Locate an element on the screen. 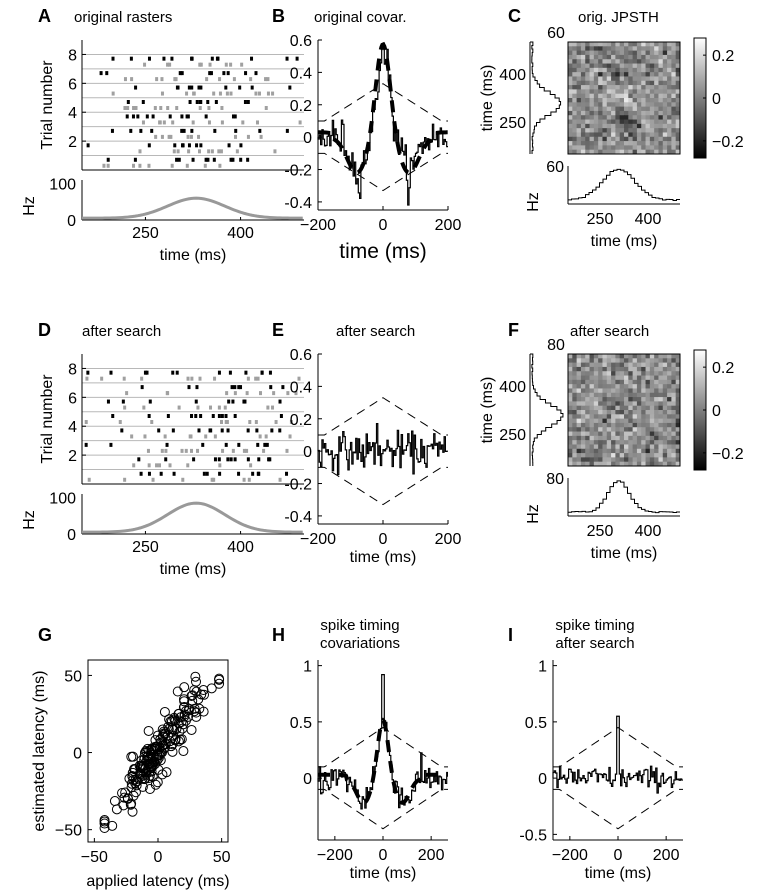 The image size is (775, 892). jpsth-y-tick-label: 400 is located at coordinates (512, 75).